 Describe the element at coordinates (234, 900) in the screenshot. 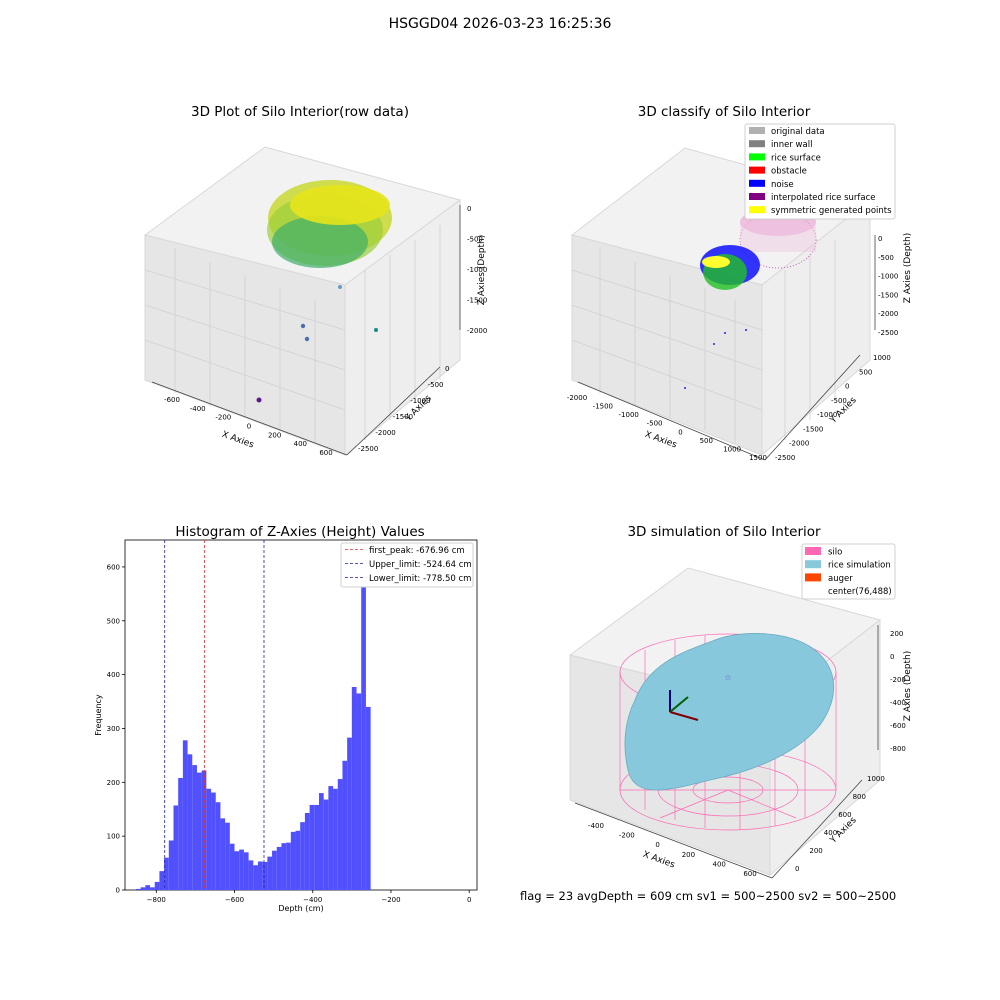

I see `histogram-x-tick-label: −600` at that location.